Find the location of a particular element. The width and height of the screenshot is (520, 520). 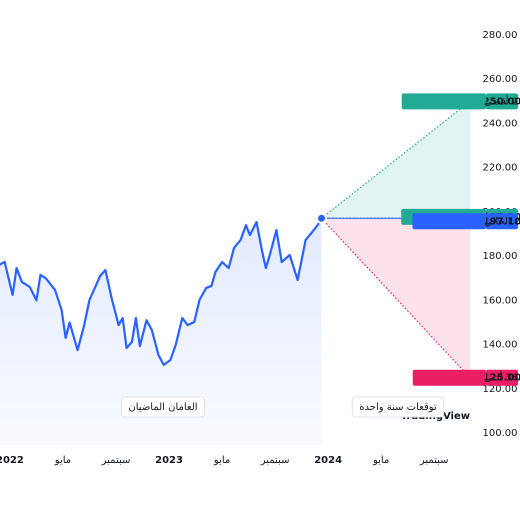

name-badge: لاشتراك الحالي is located at coordinates (466, 221).